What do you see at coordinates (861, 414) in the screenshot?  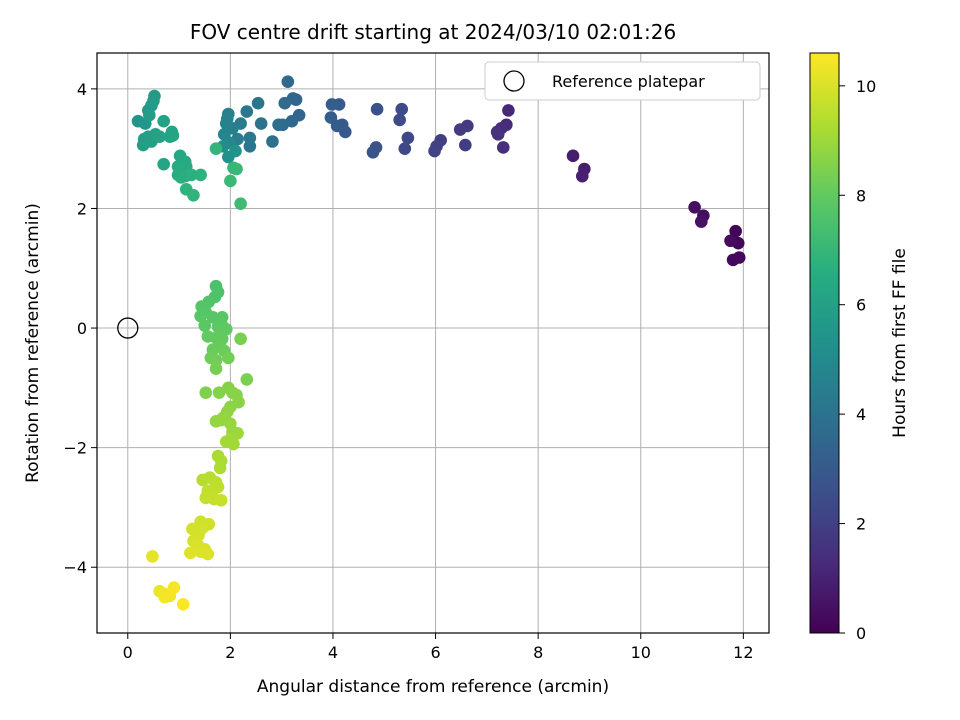 I see `colorbar-tick-label: 4` at bounding box center [861, 414].